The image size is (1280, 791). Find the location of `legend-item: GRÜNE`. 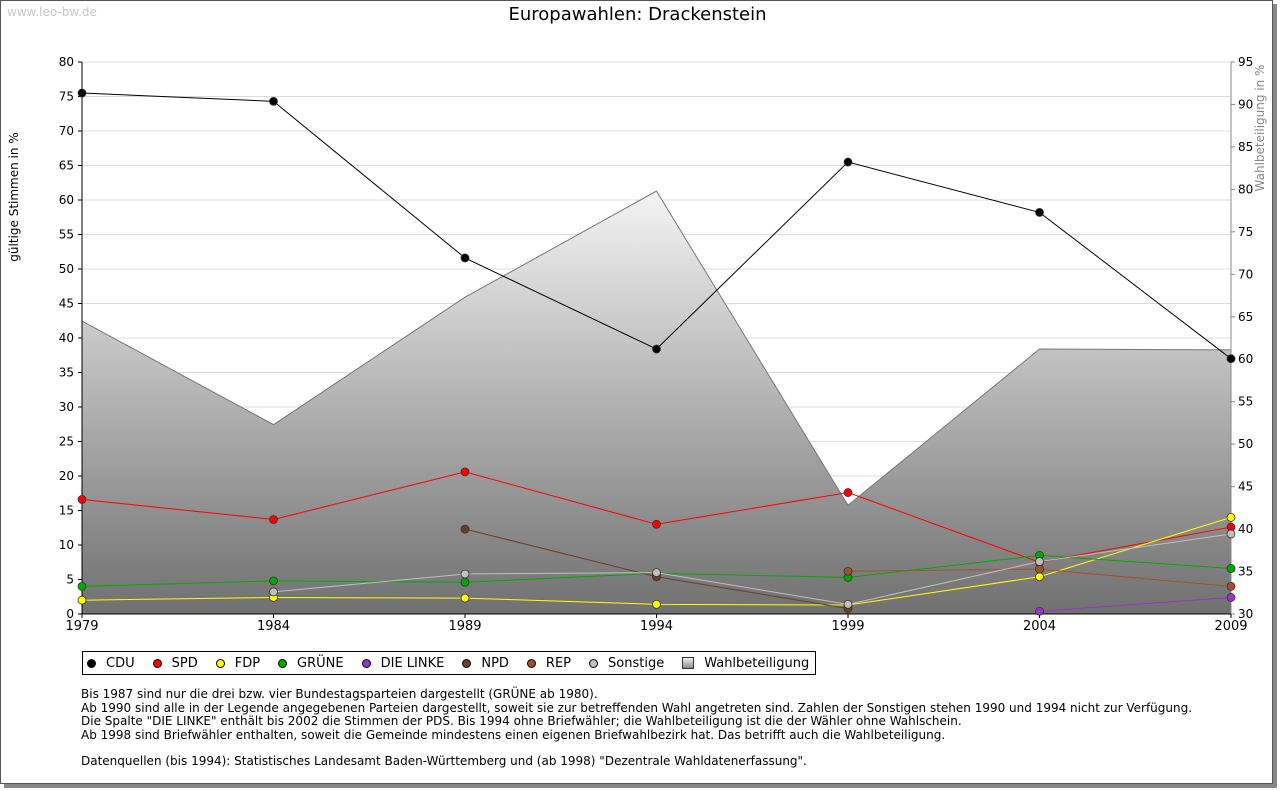

legend-item: GRÜNE is located at coordinates (311, 663).